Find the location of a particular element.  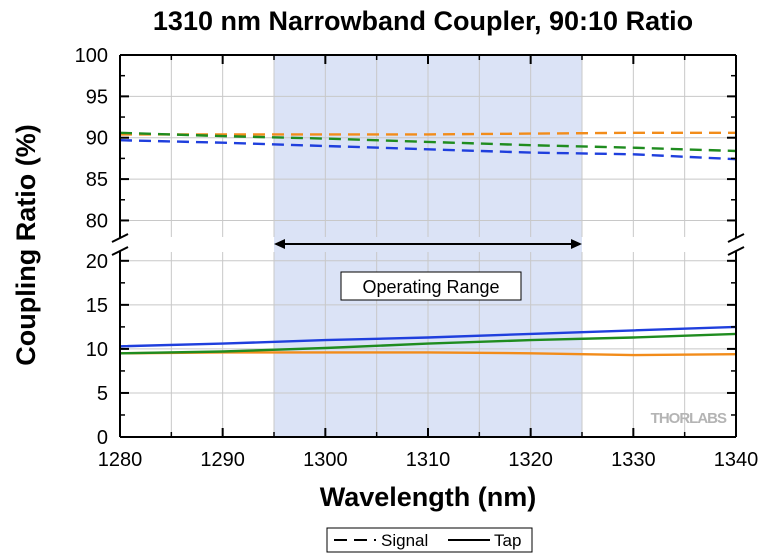

y-tick-label-upper: 100 is located at coordinates (91, 56).